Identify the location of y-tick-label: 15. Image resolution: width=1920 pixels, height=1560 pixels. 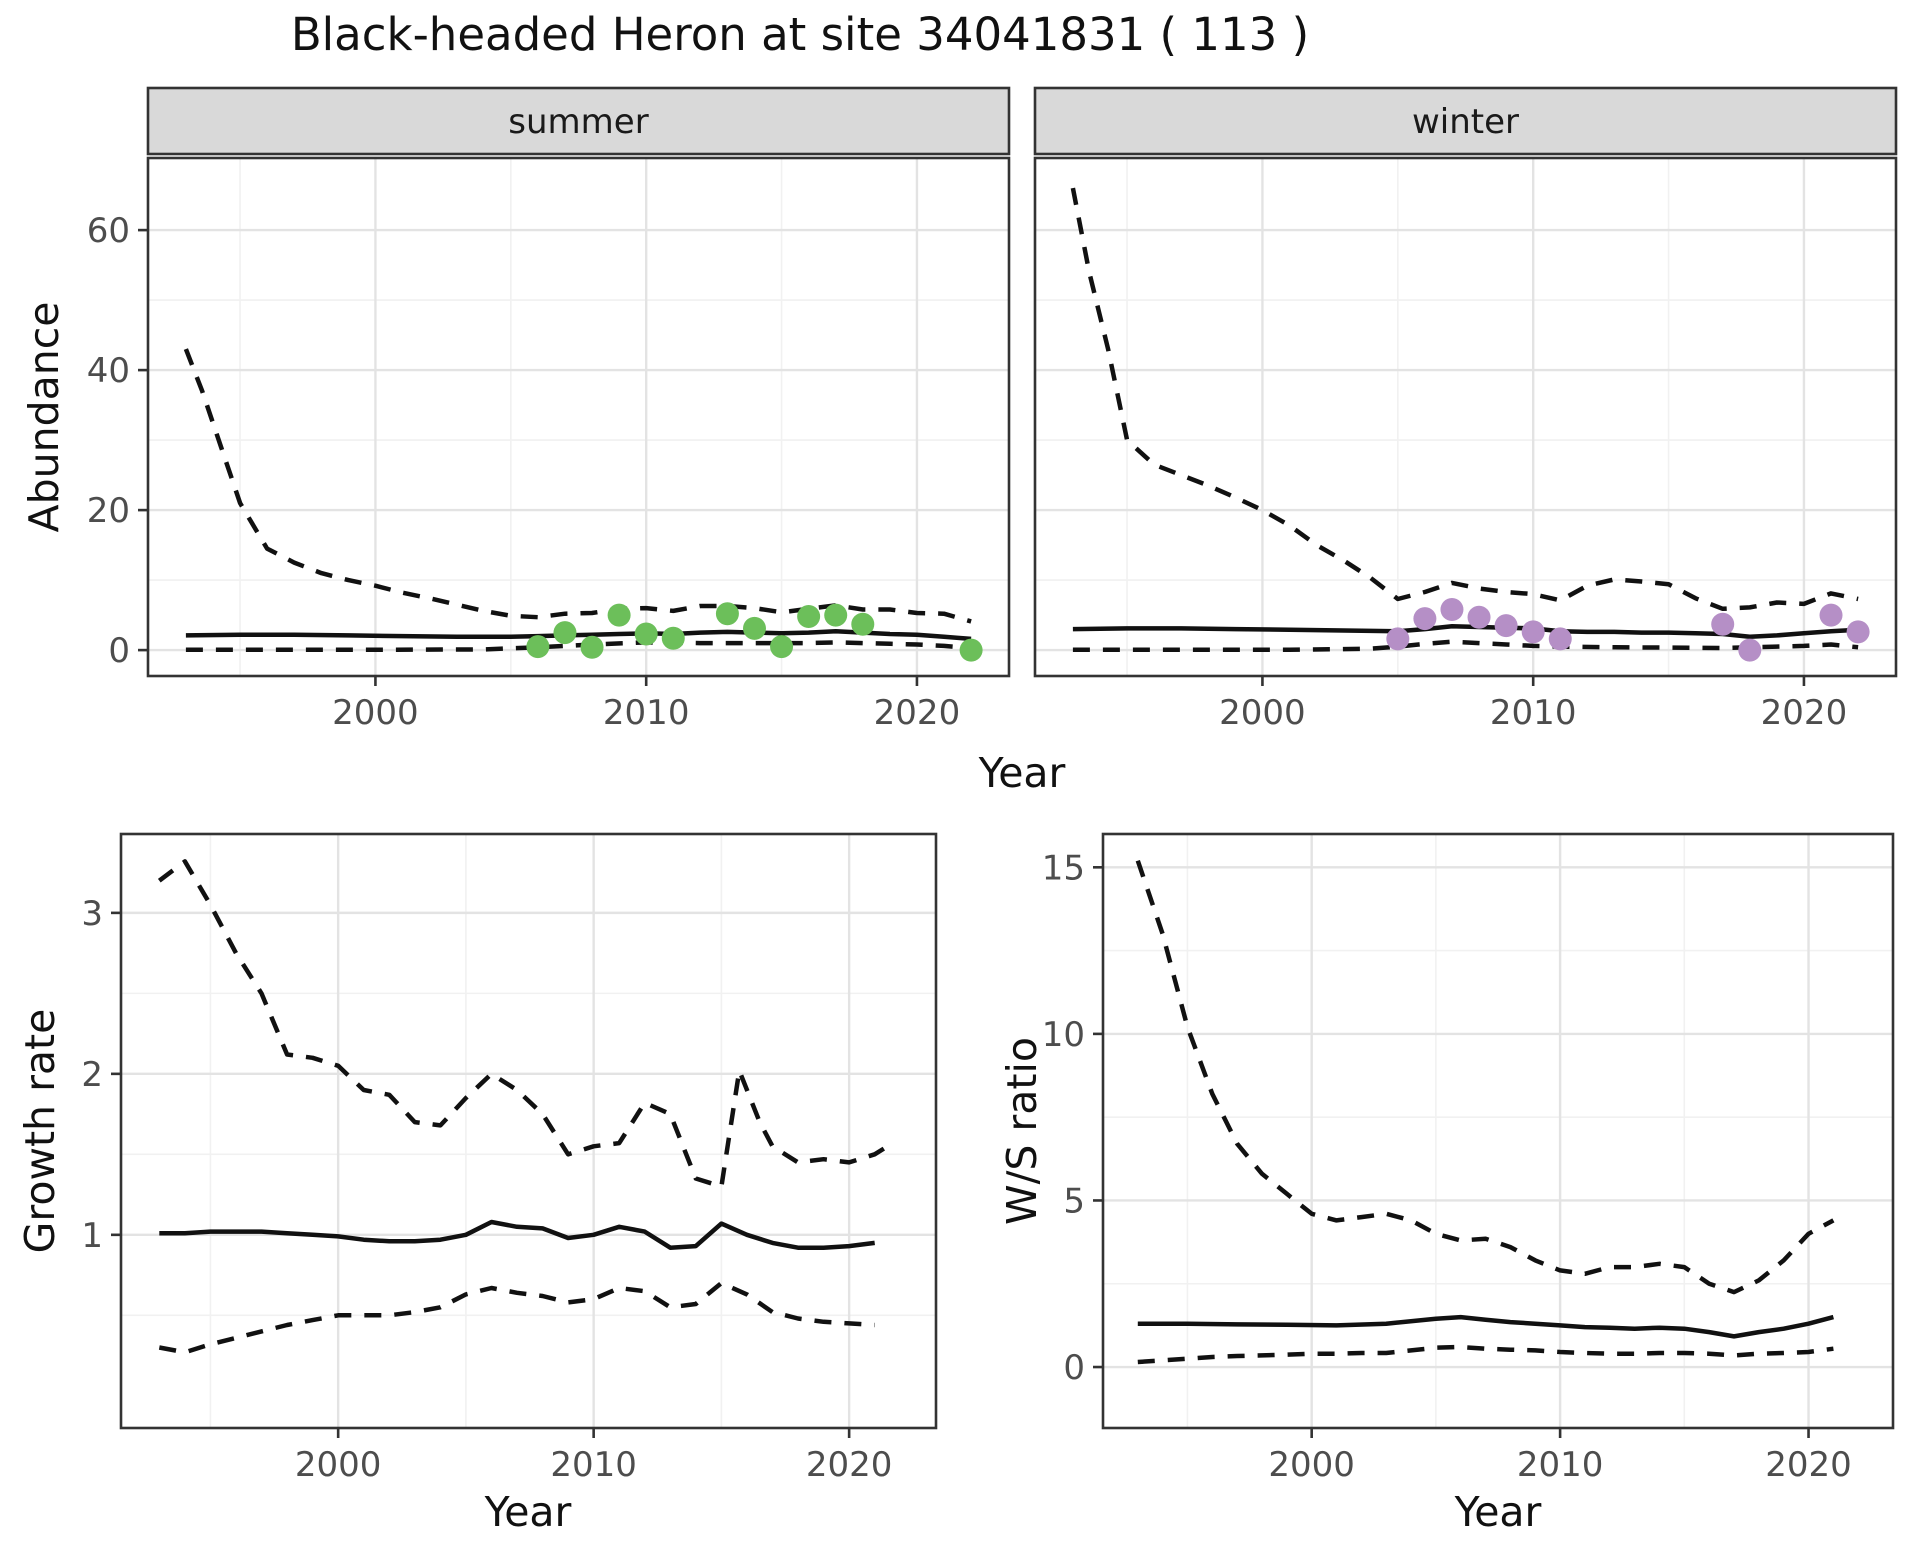
(1063, 868).